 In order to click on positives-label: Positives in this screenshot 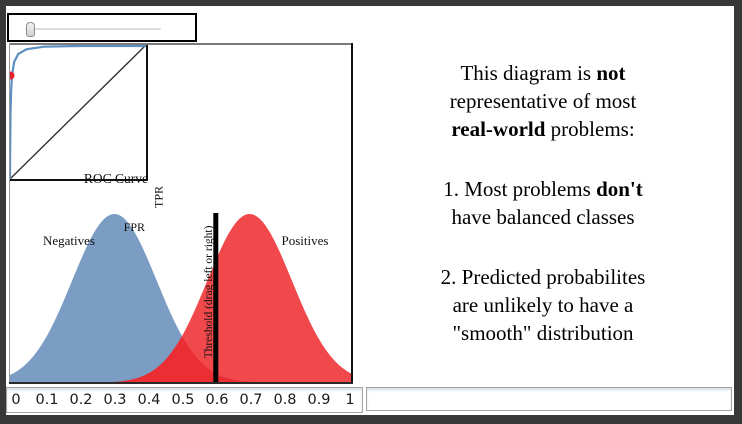, I will do `click(305, 240)`.